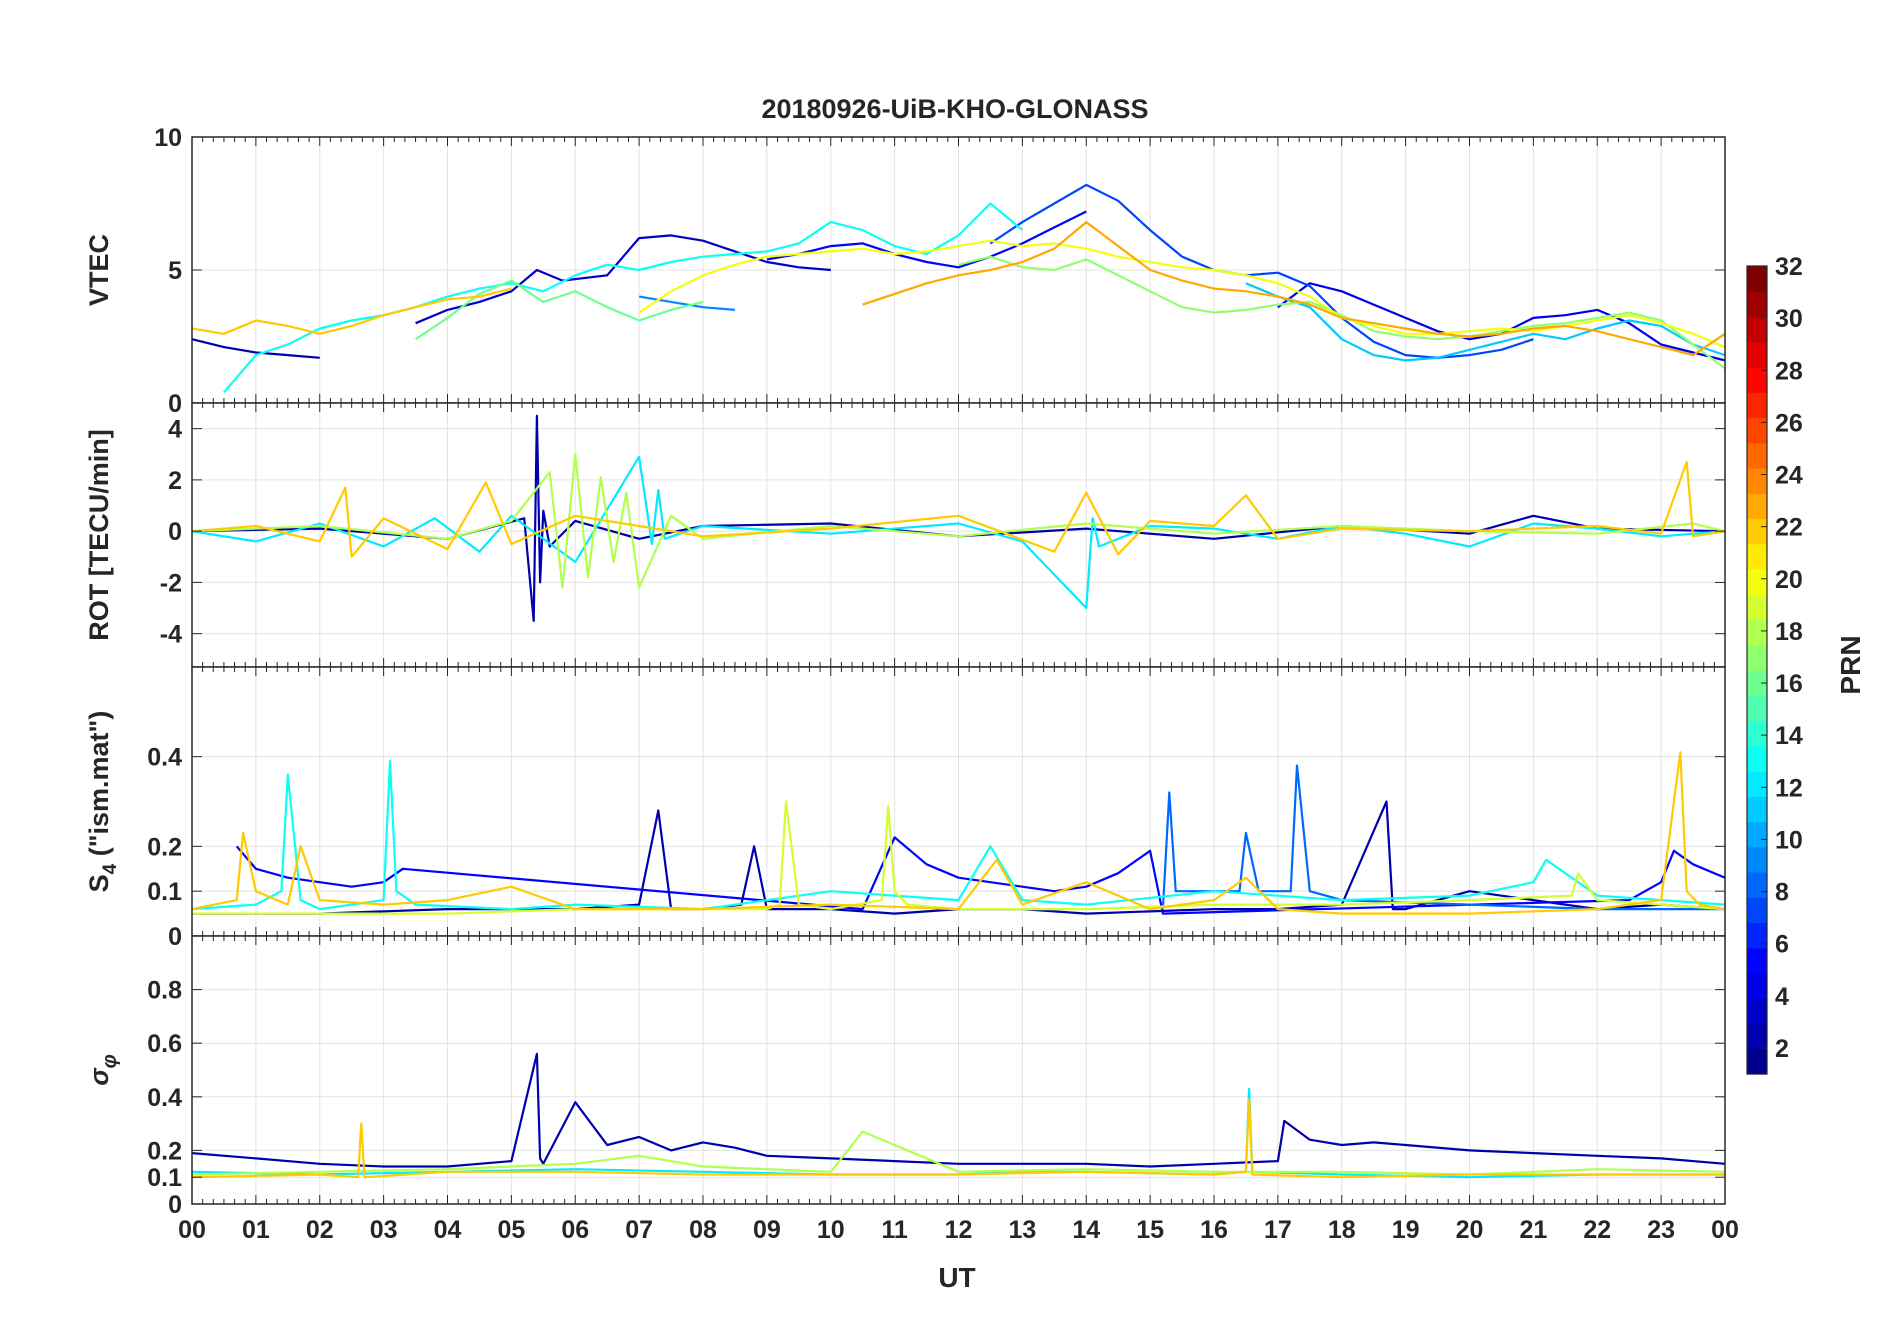 The width and height of the screenshot is (1902, 1330). I want to click on y-tick-label: -2, so click(171, 583).